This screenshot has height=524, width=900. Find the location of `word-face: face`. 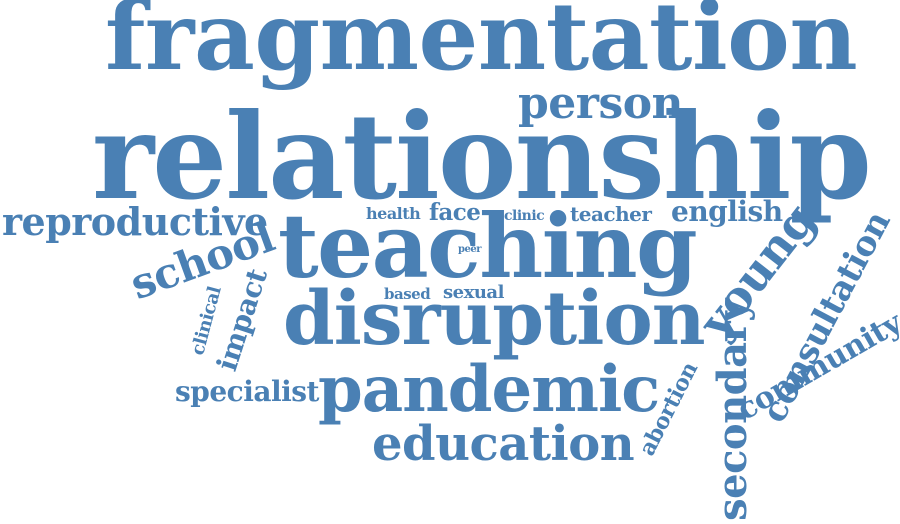

word-face: face is located at coordinates (455, 212).